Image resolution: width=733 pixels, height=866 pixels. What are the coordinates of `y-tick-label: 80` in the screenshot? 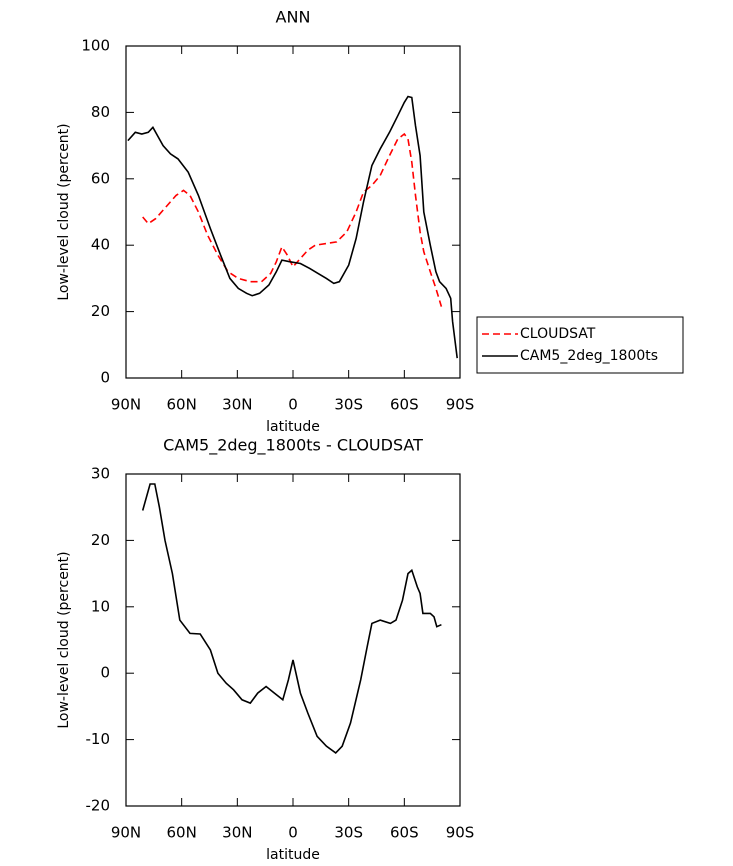 It's located at (100, 112).